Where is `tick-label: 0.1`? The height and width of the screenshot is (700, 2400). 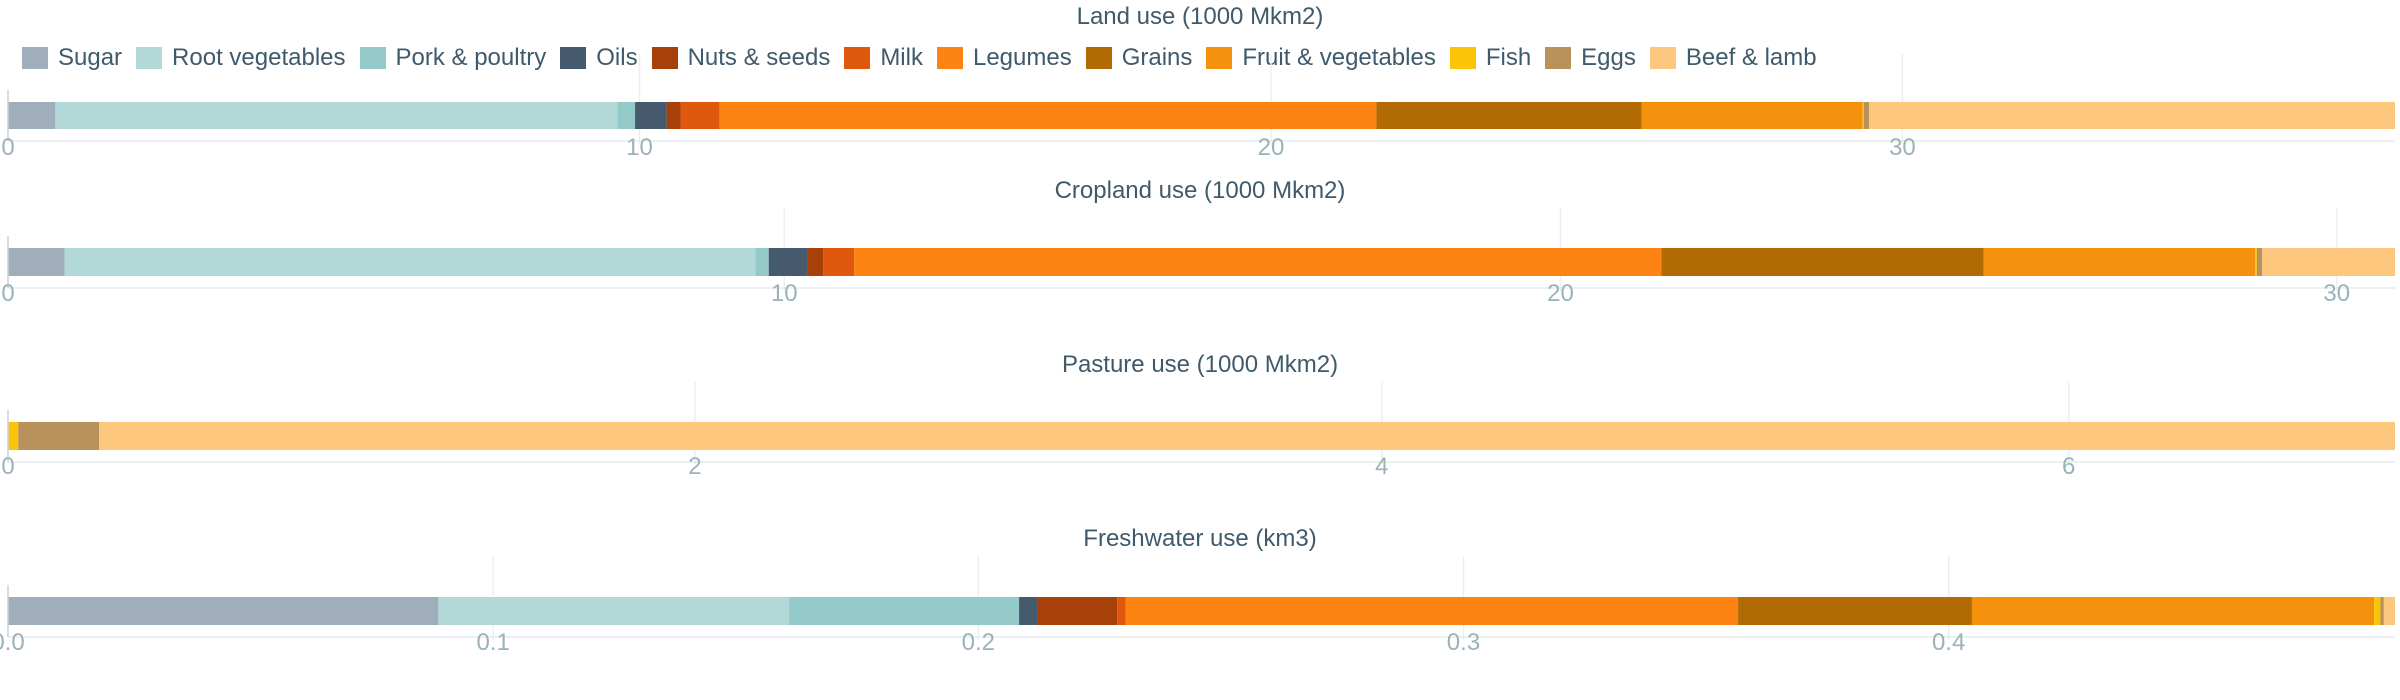 tick-label: 0.1 is located at coordinates (492, 642).